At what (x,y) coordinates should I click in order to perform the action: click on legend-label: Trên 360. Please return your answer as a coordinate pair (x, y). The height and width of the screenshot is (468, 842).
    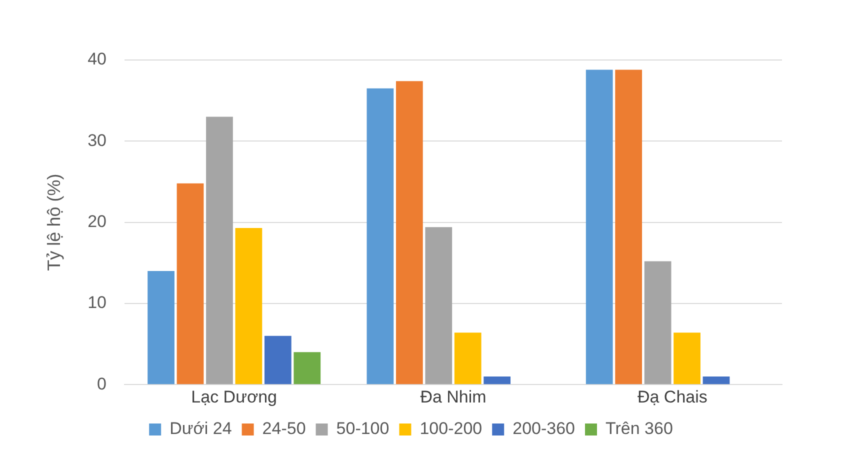
    Looking at the image, I should click on (639, 428).